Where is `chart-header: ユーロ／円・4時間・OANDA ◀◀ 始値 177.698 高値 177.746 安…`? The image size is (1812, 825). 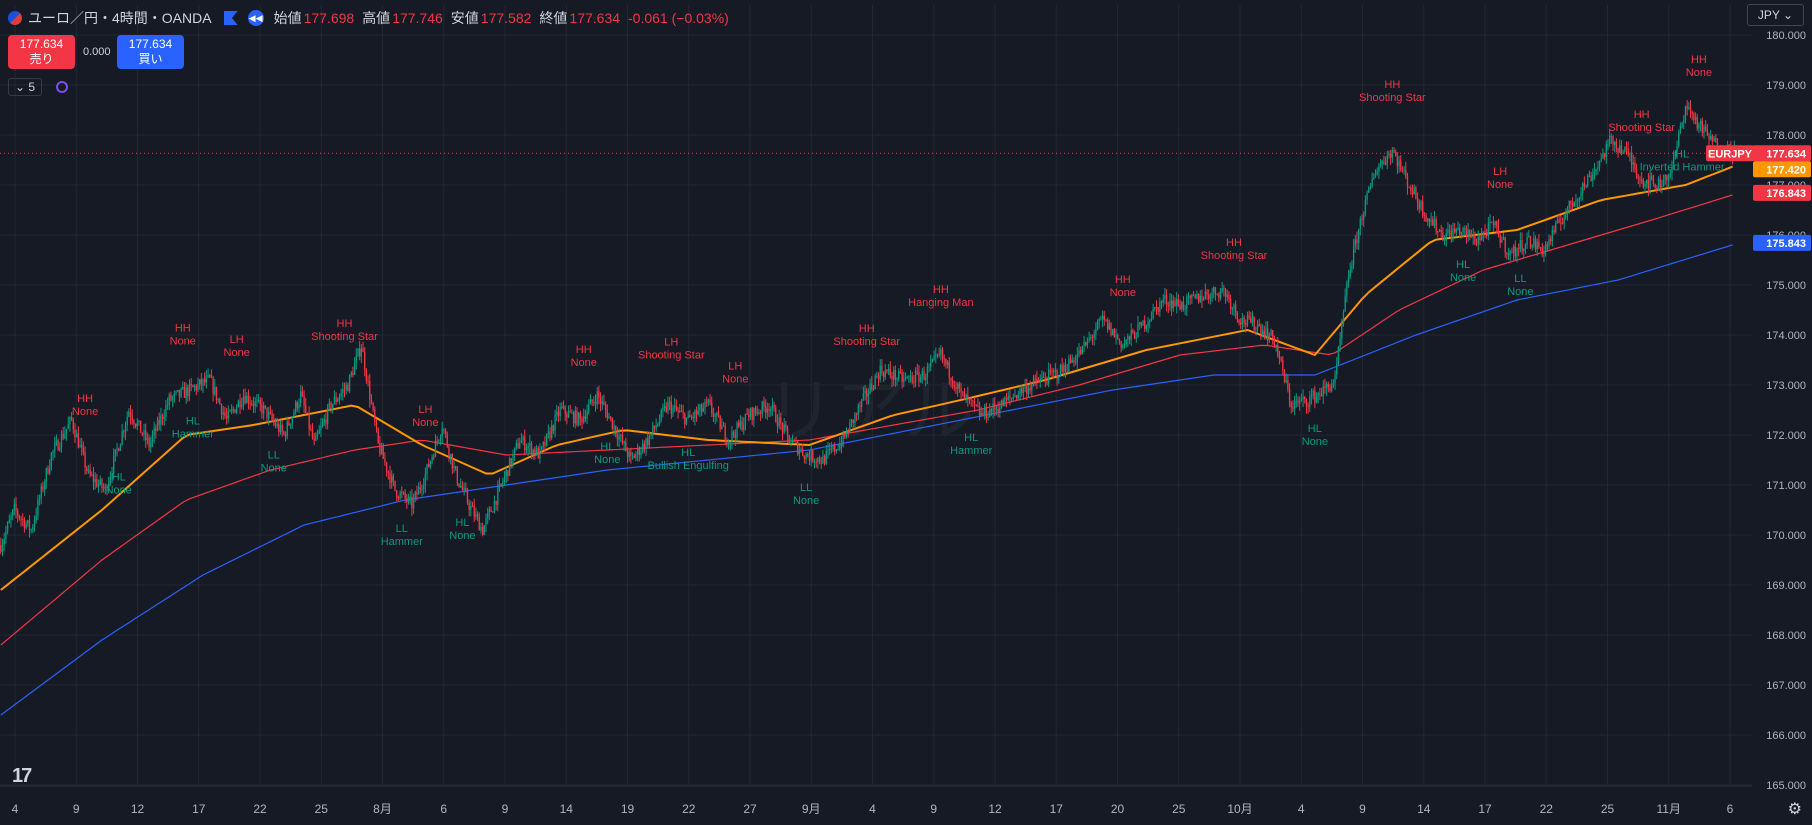
chart-header: ユーロ／円・4時間・OANDA ◀◀ 始値 177.698 高値 177.746 安… is located at coordinates (372, 18).